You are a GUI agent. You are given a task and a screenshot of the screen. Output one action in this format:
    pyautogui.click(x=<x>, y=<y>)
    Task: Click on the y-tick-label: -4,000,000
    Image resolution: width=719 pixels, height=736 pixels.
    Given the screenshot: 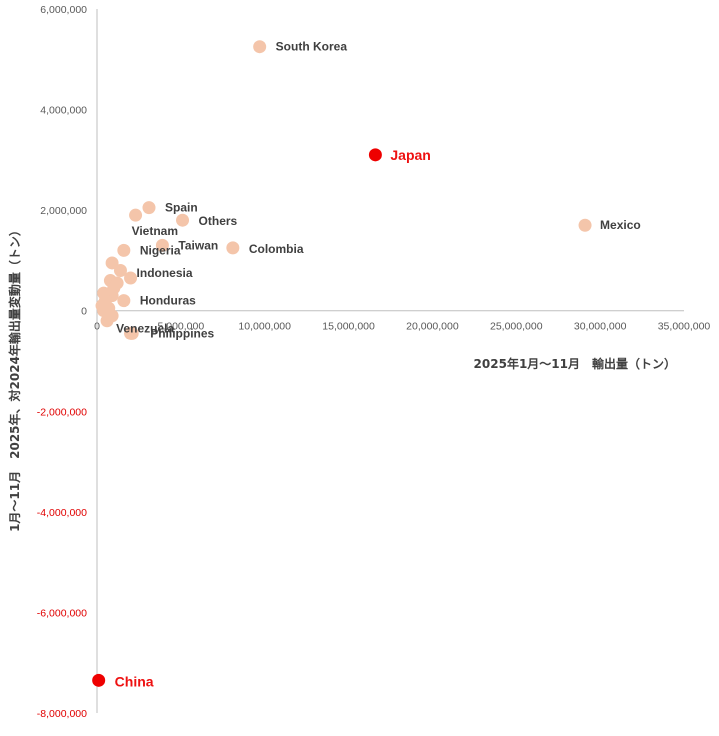 What is the action you would take?
    pyautogui.click(x=62, y=513)
    